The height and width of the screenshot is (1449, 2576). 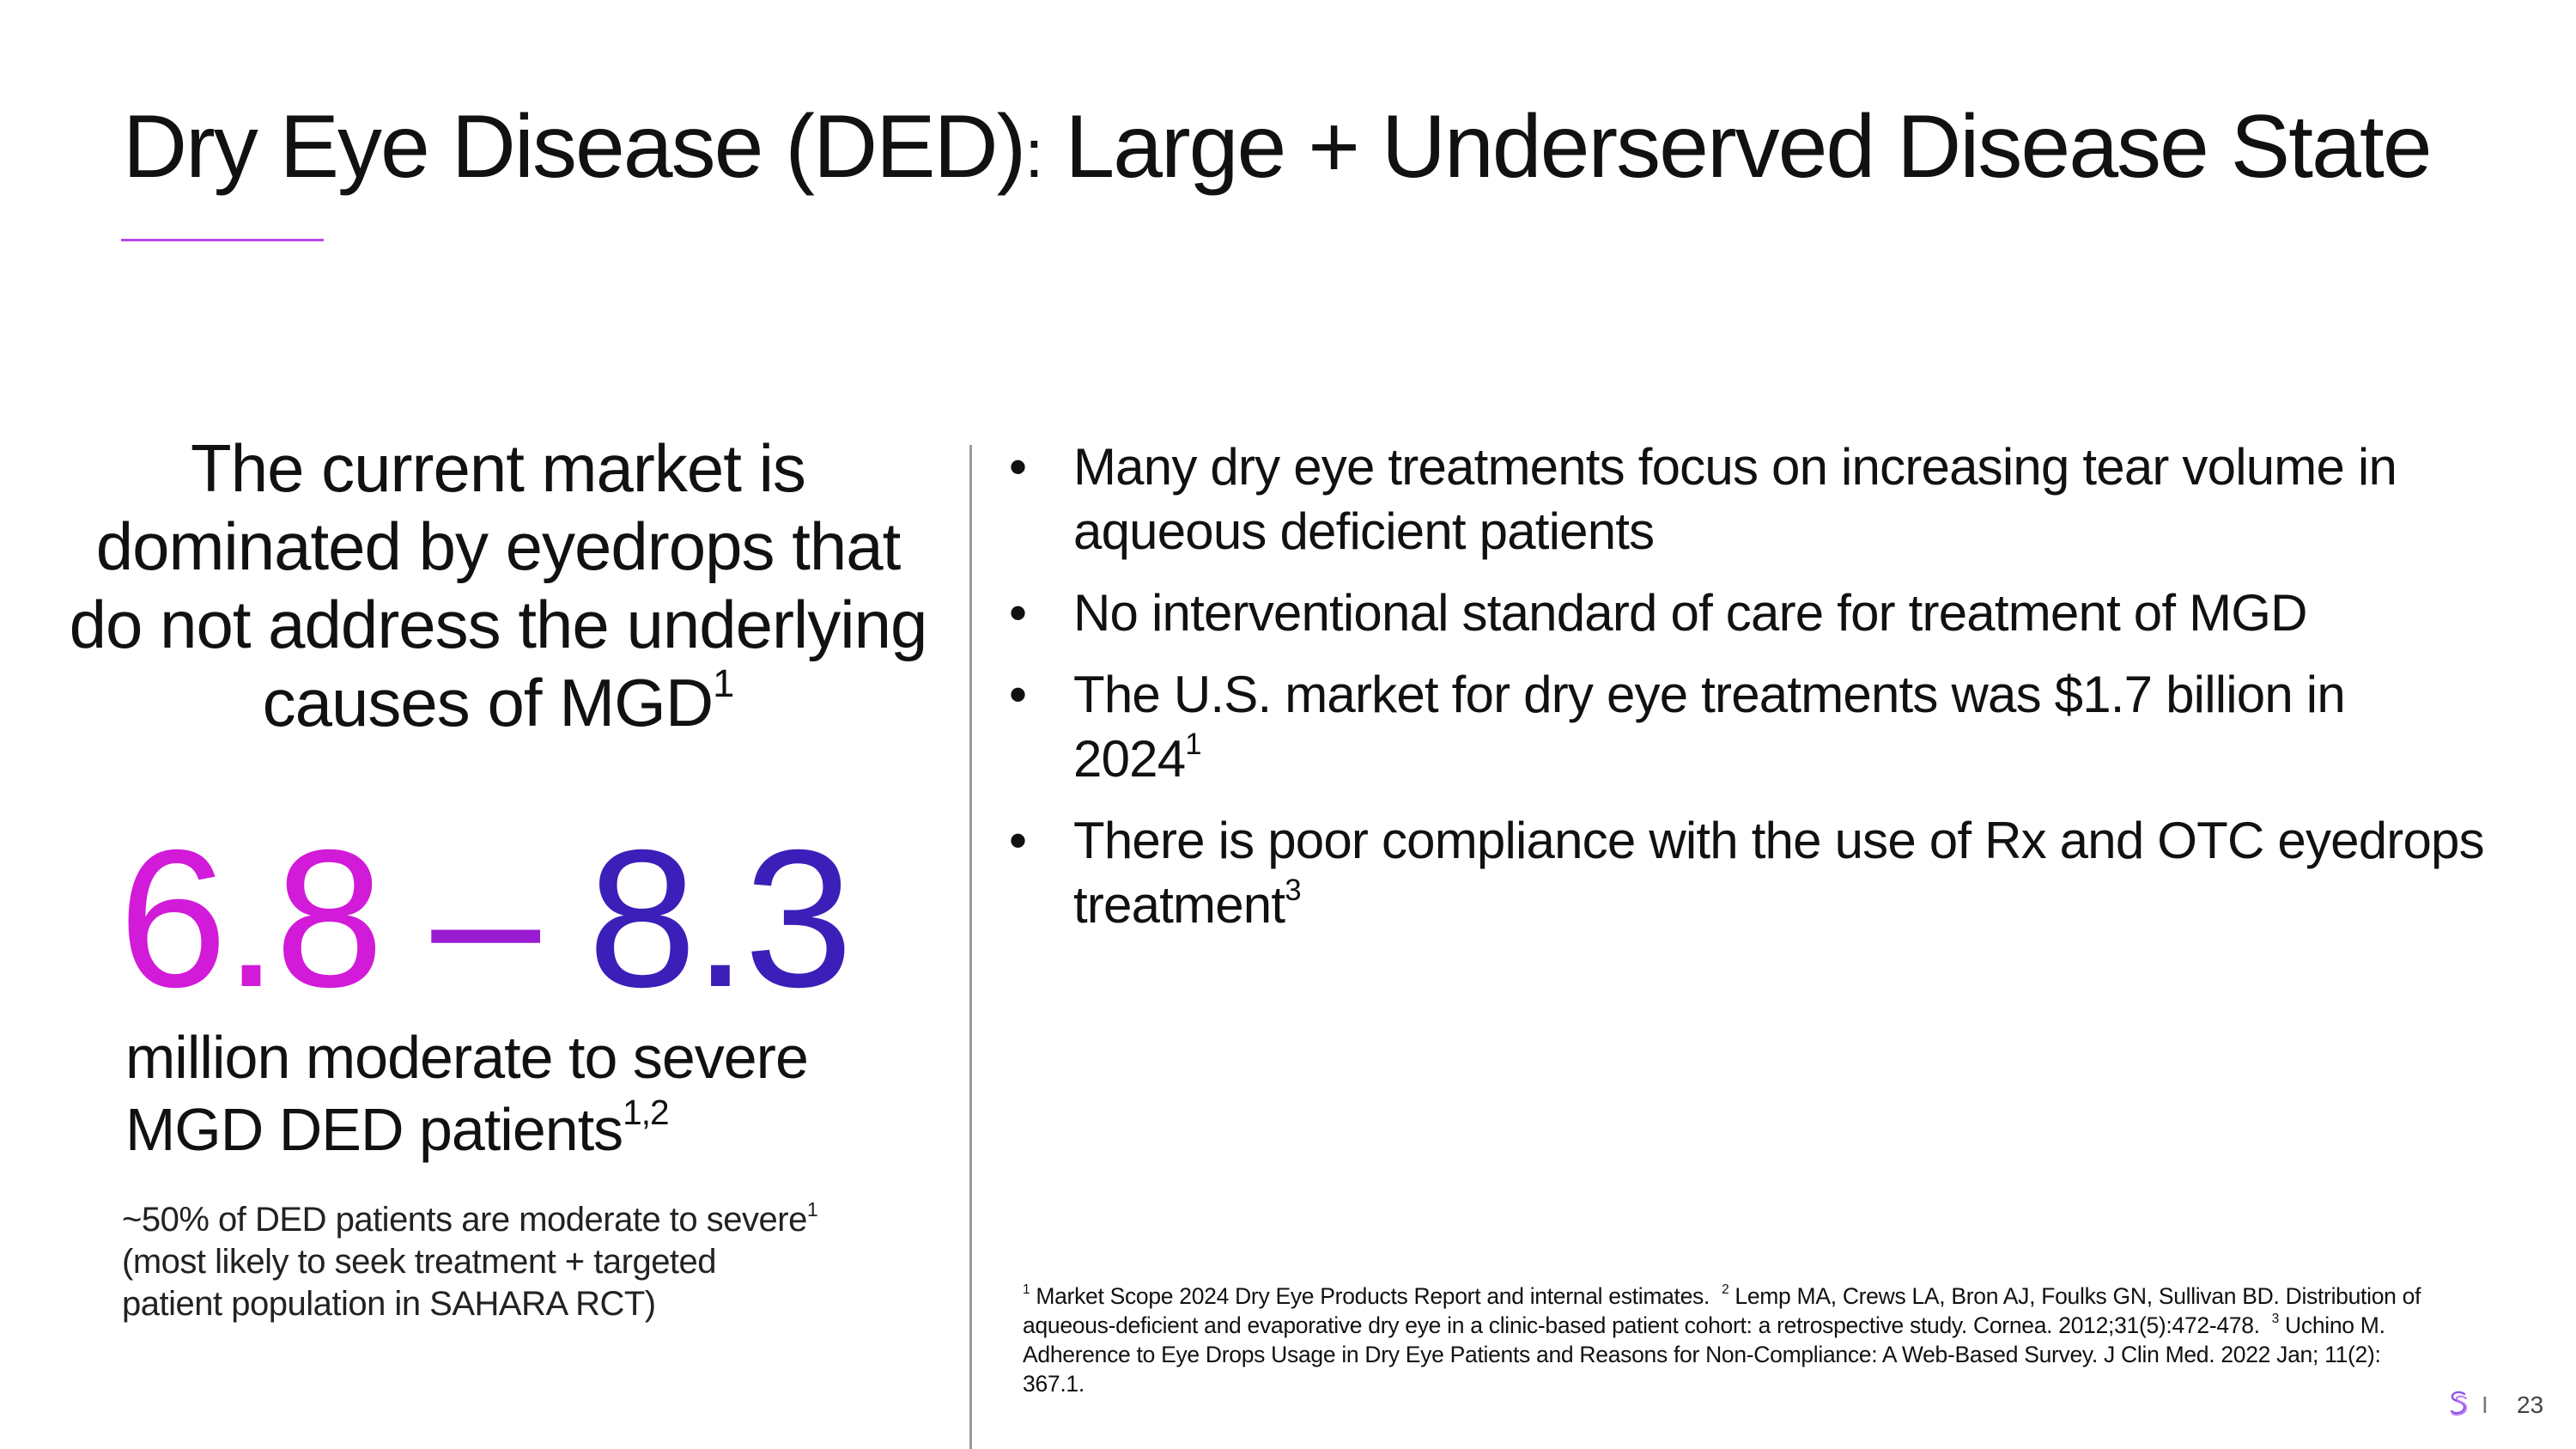 I want to click on note-line-3: patient population in SAHARA RCT), so click(x=389, y=1304).